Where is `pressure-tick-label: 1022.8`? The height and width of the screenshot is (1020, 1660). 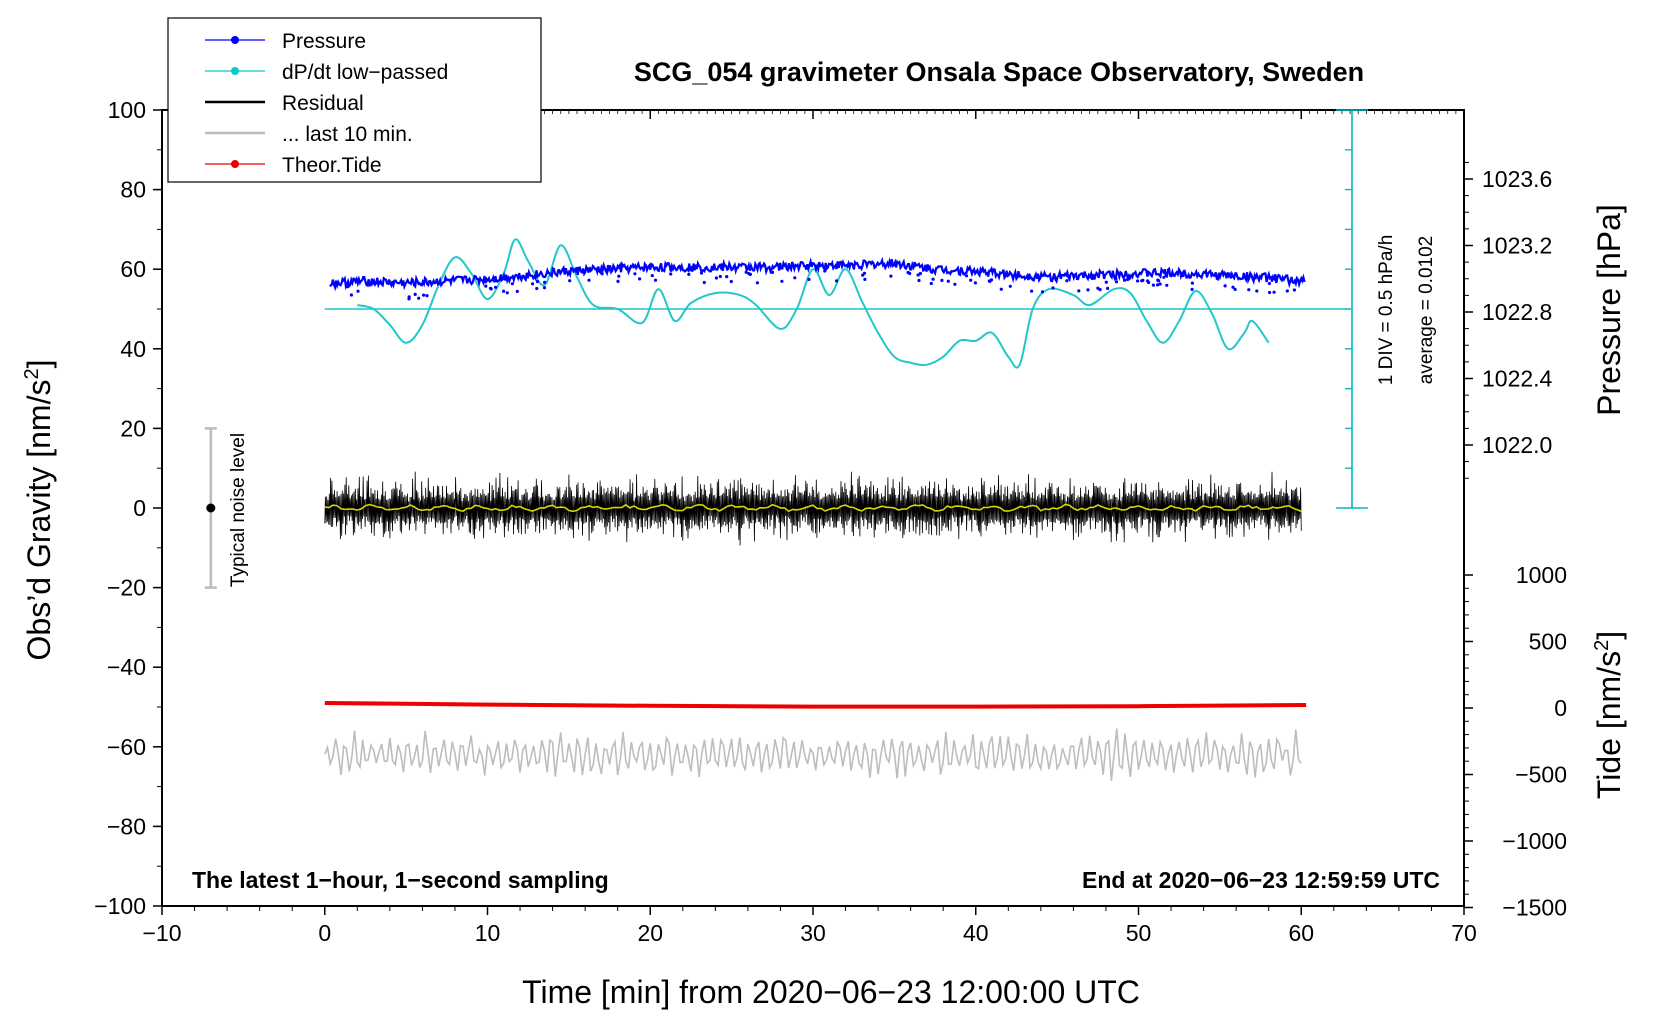
pressure-tick-label: 1022.8 is located at coordinates (1517, 312).